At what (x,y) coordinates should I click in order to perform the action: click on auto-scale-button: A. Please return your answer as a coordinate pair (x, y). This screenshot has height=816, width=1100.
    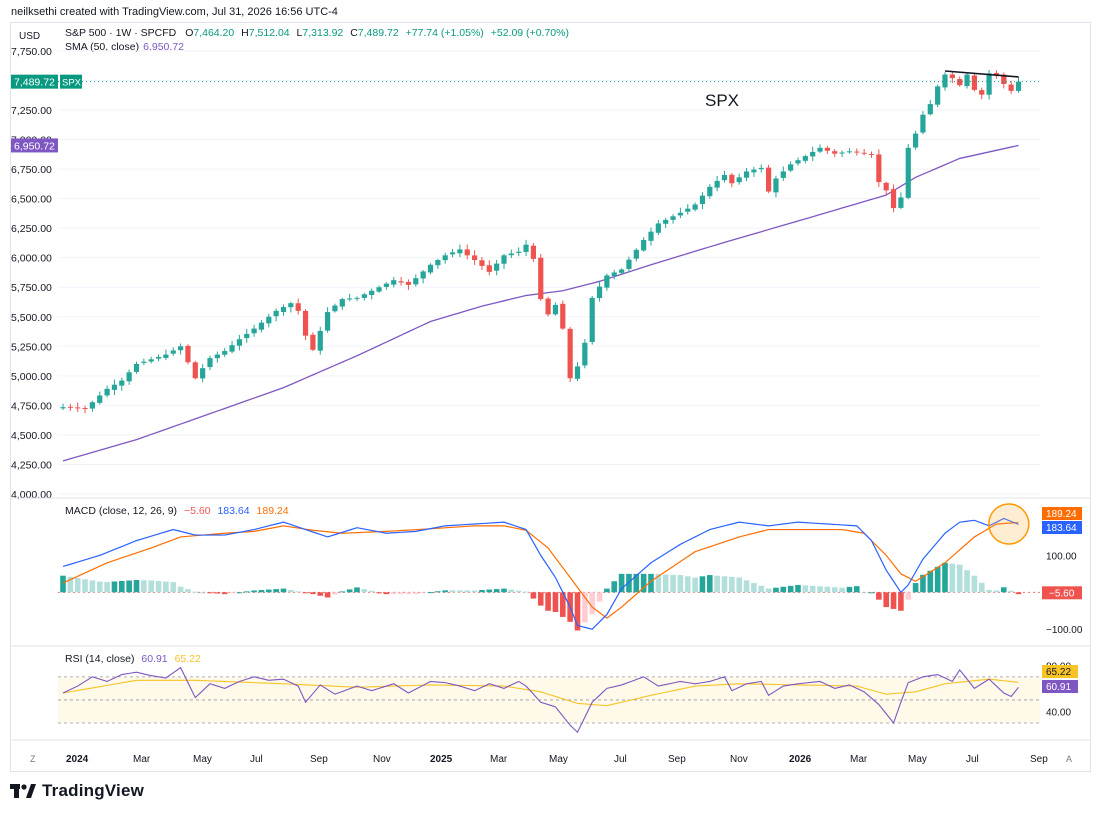
    Looking at the image, I should click on (1069, 759).